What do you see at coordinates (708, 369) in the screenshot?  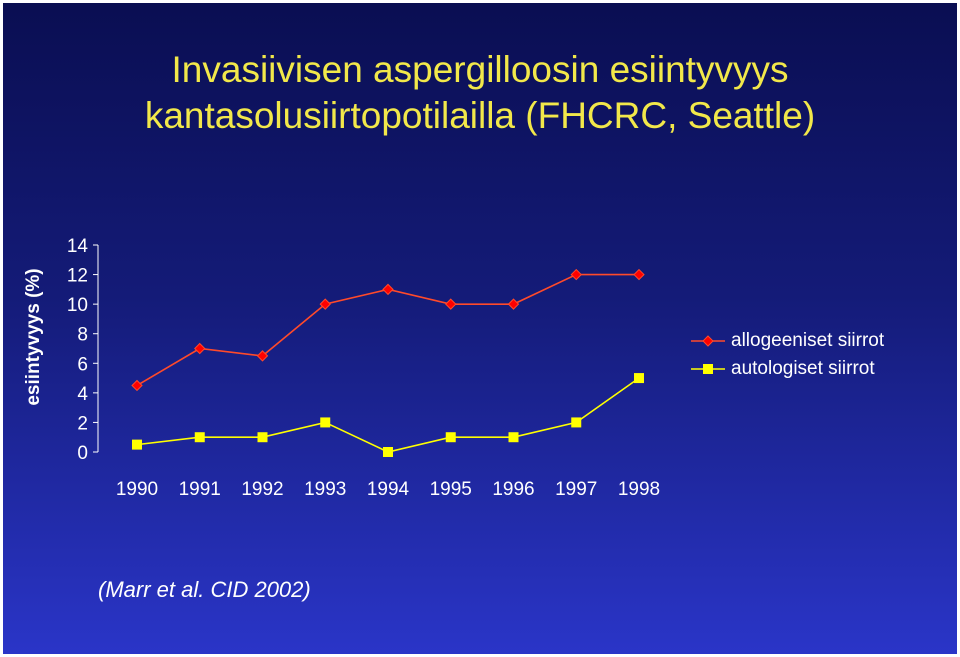 I see `square-marker-icon` at bounding box center [708, 369].